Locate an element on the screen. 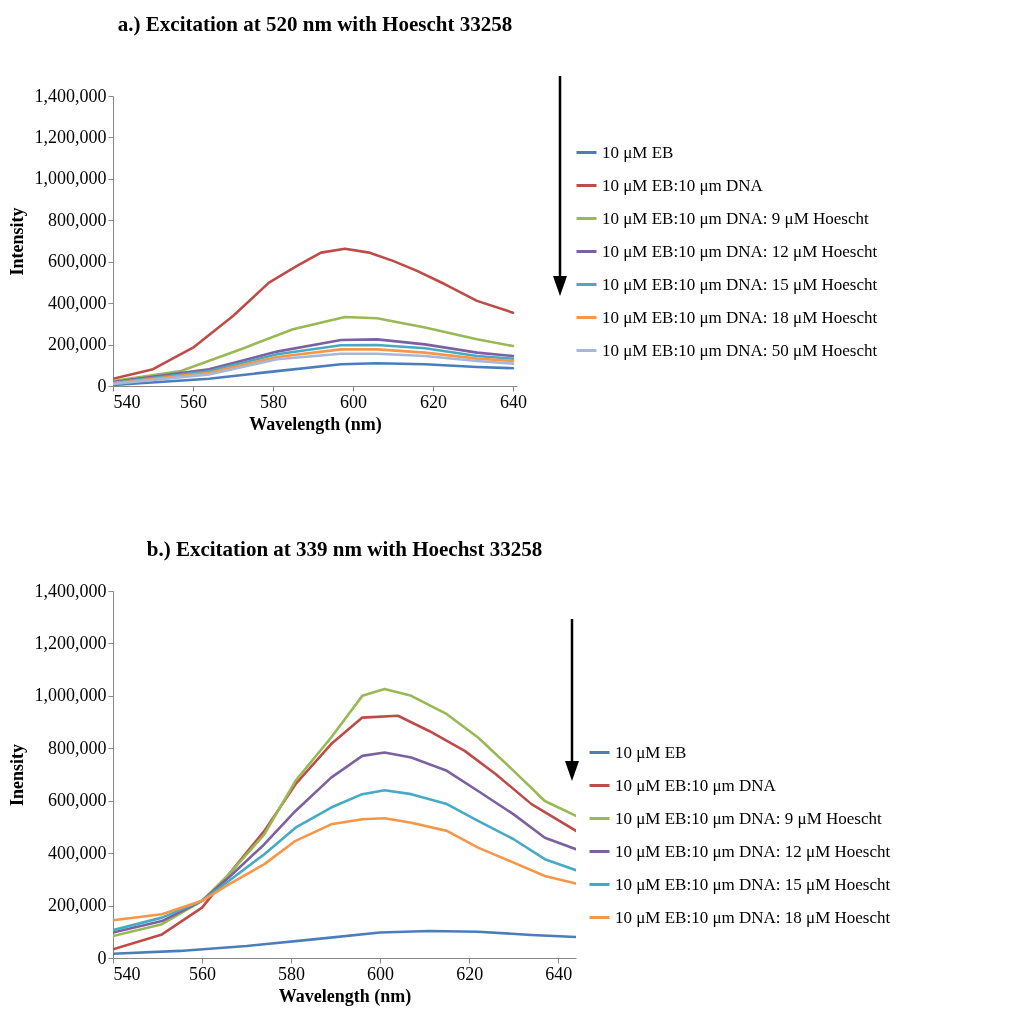 The image size is (1010, 1023). y-axis-title: Intensity is located at coordinates (16, 241).